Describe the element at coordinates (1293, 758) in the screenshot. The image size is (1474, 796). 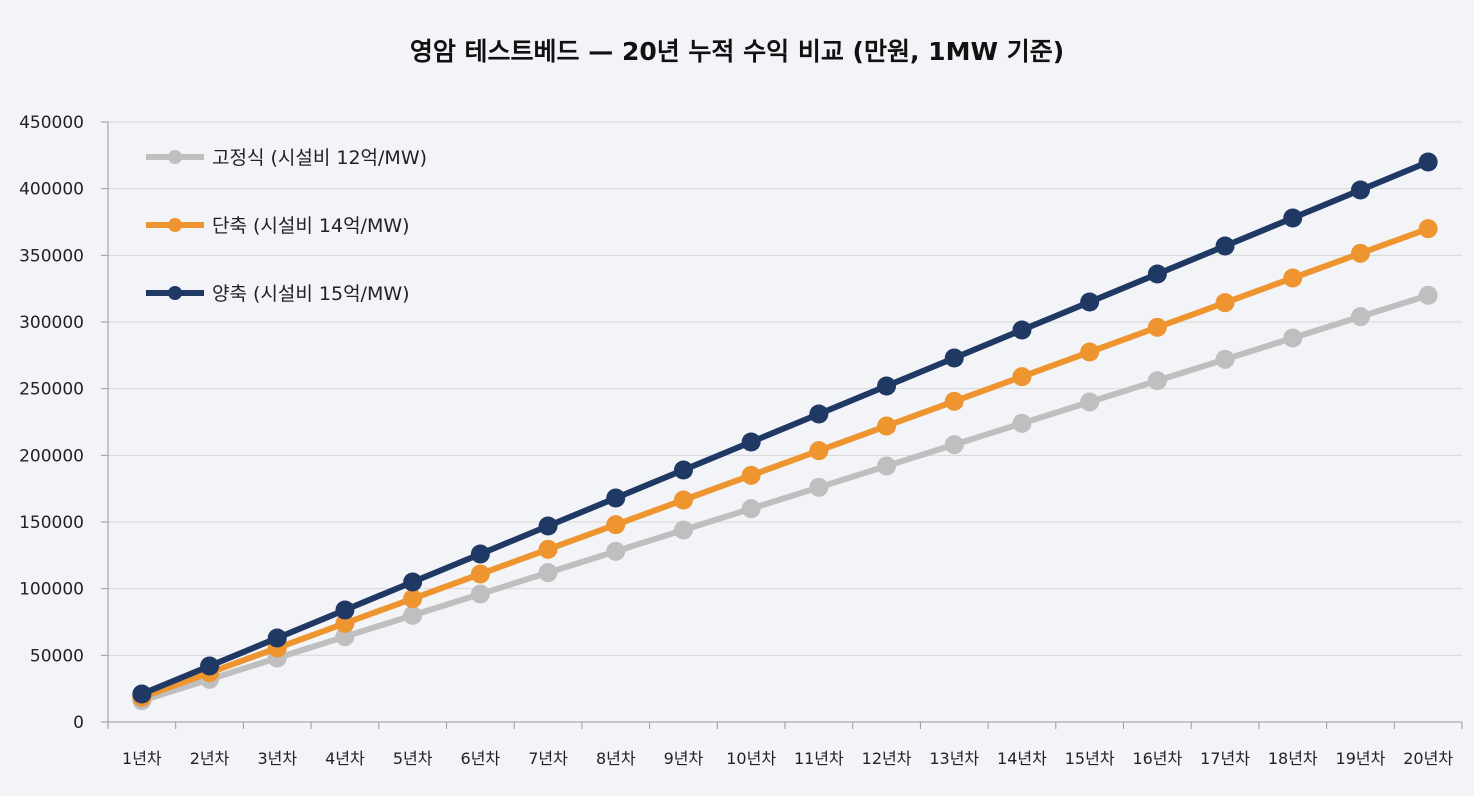
I see `x-tick-label: 18년차` at that location.